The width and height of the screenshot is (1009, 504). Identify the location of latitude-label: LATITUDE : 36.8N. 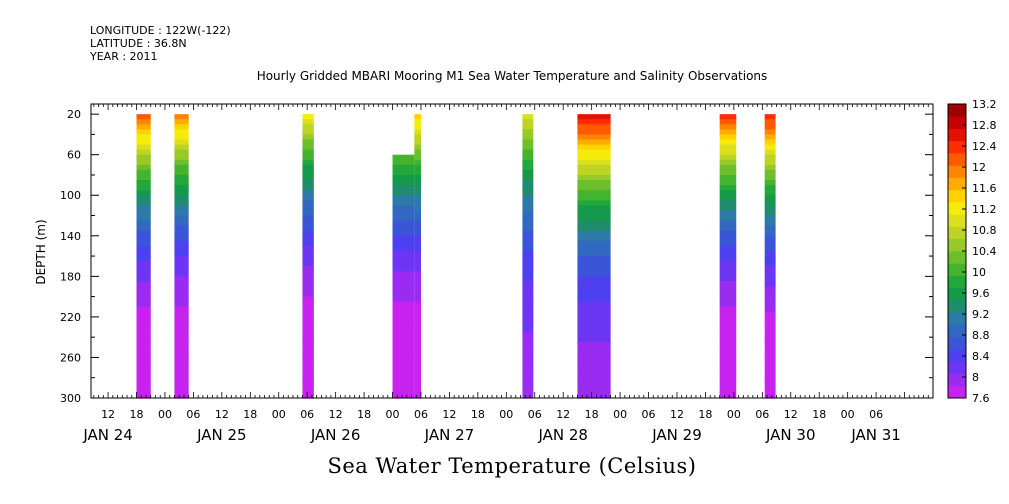
(138, 43).